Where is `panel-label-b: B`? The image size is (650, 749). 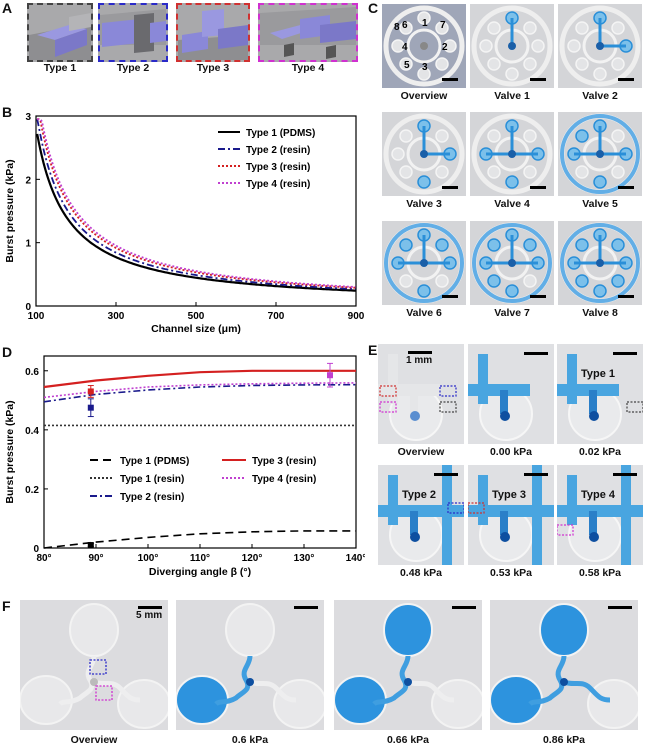
panel-label-b: B is located at coordinates (7, 112).